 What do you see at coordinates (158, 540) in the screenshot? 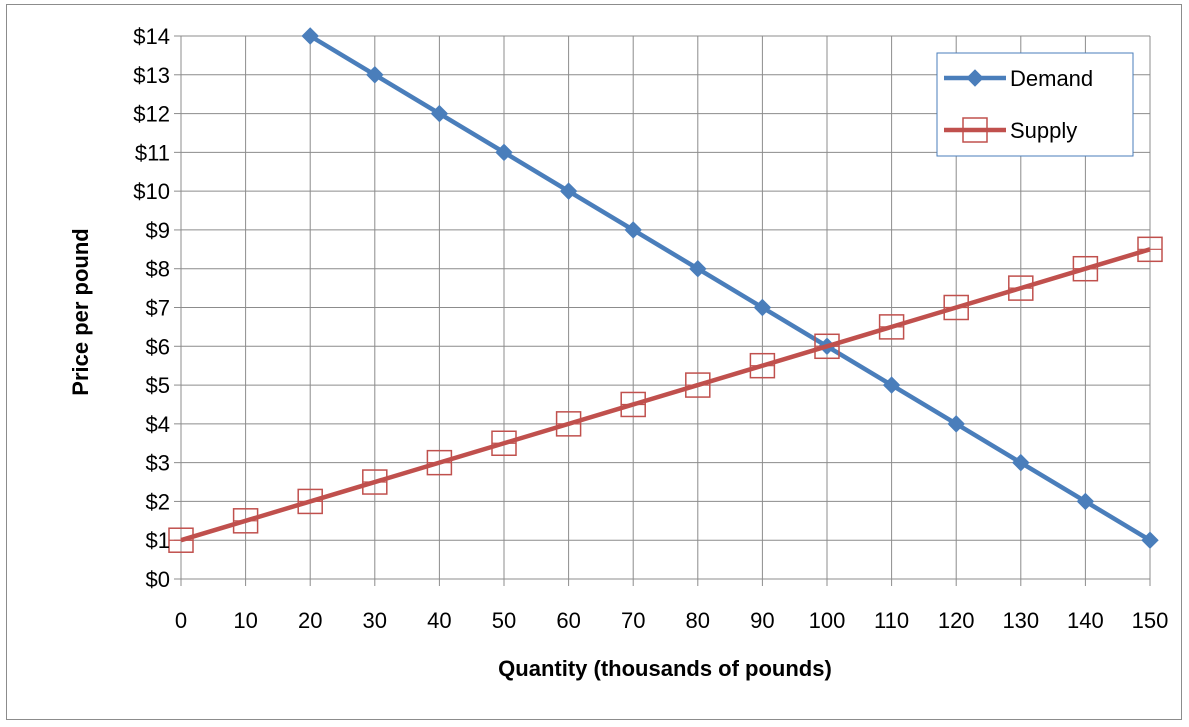
I see `y-tick-label: $1` at bounding box center [158, 540].